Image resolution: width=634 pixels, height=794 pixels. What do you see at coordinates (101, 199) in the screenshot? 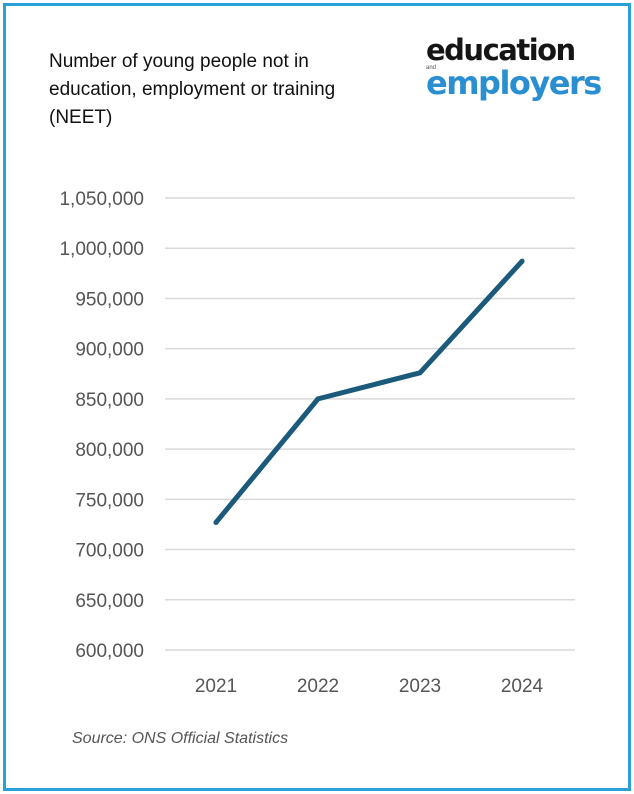
I see `y-tick-label: 1,050,000` at bounding box center [101, 199].